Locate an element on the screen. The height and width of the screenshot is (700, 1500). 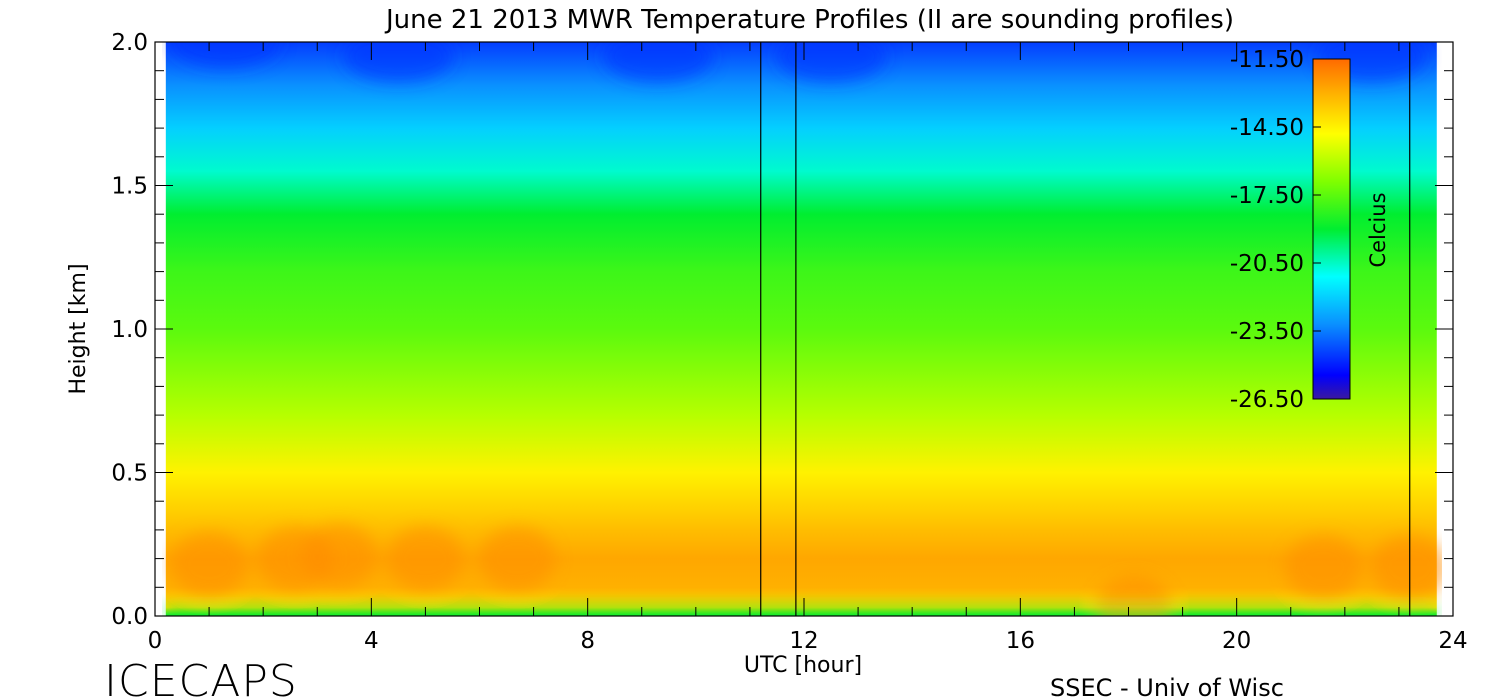
colorbar-ticks: -11.50 -14.50 -17.50 -20.50 -23.50 -26.50 is located at coordinates (1275, 230).